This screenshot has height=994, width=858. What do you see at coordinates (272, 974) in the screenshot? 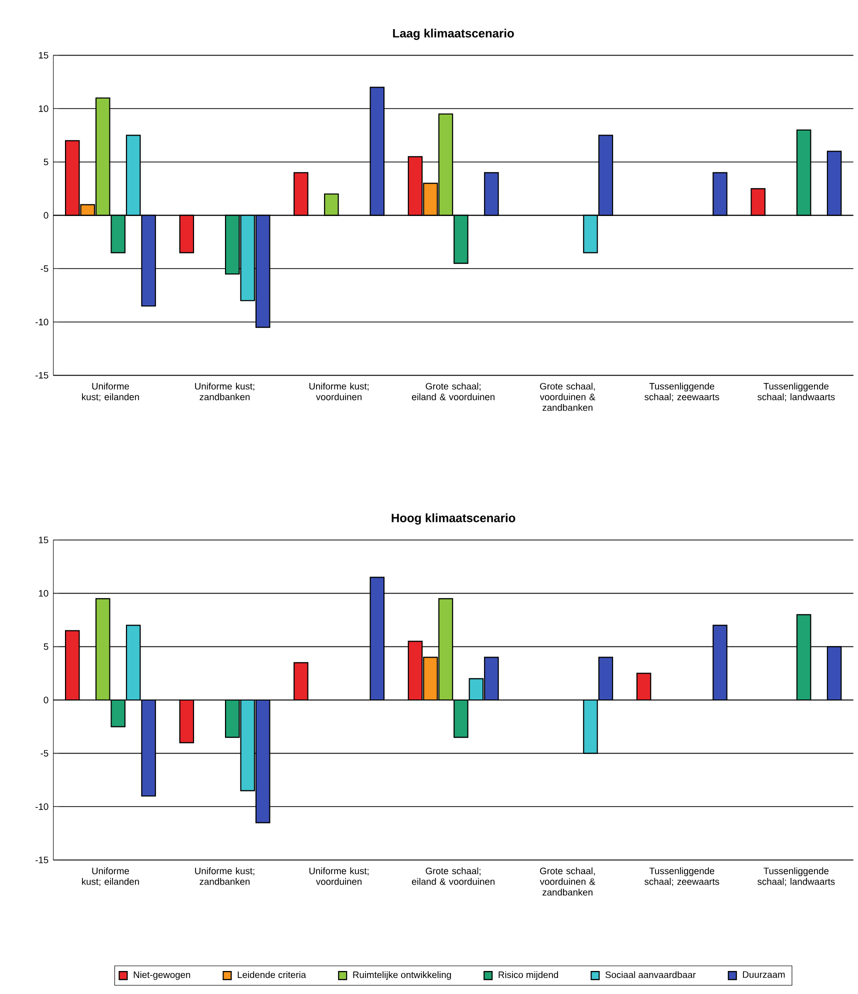
I see `legend-label: Leidende criteria` at bounding box center [272, 974].